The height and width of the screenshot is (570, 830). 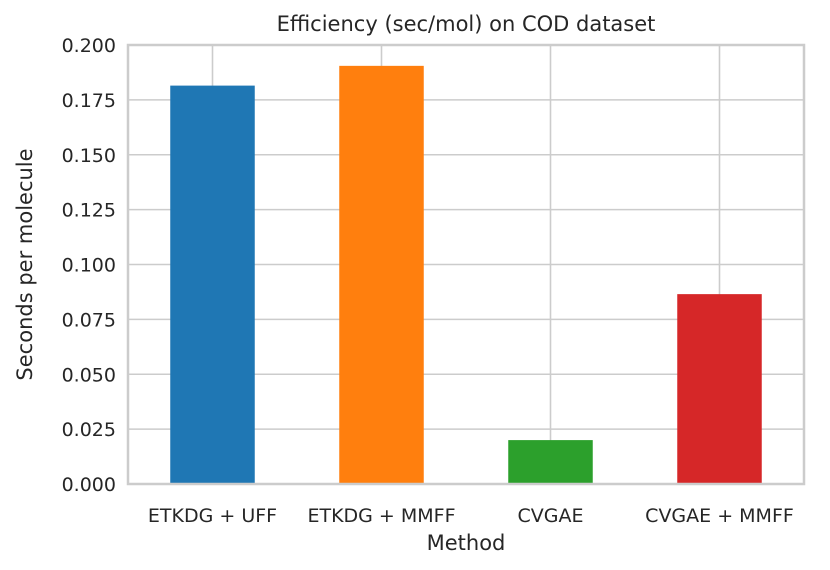 I want to click on x-tick-label: ETKDG + MMFF, so click(x=381, y=516).